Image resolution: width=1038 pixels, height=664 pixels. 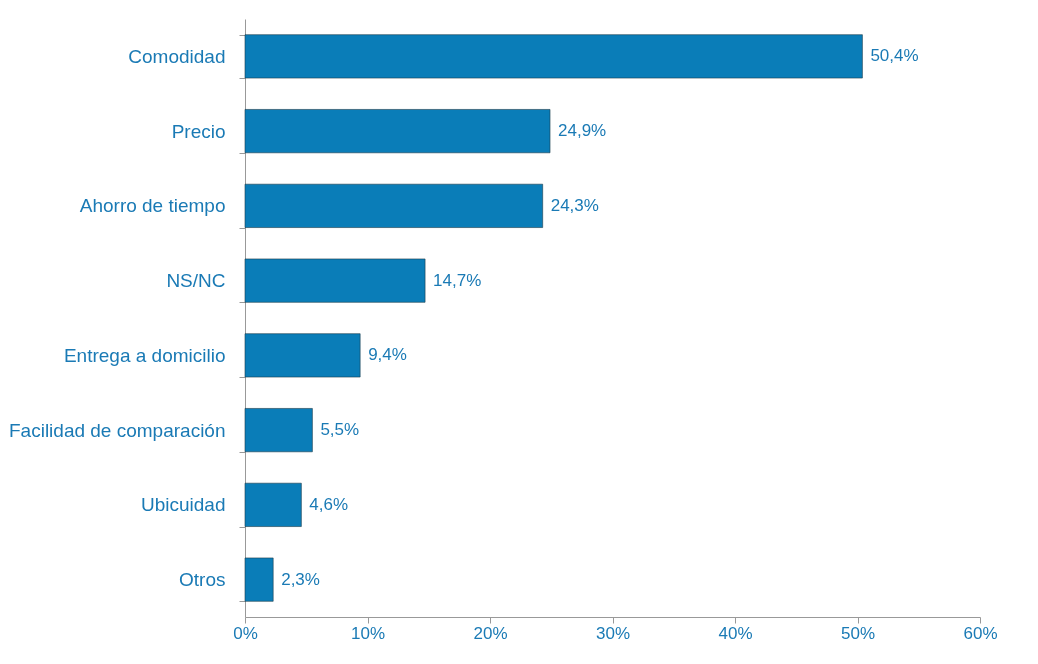 What do you see at coordinates (177, 56) in the screenshot?
I see `y-tick-label: Comodidad` at bounding box center [177, 56].